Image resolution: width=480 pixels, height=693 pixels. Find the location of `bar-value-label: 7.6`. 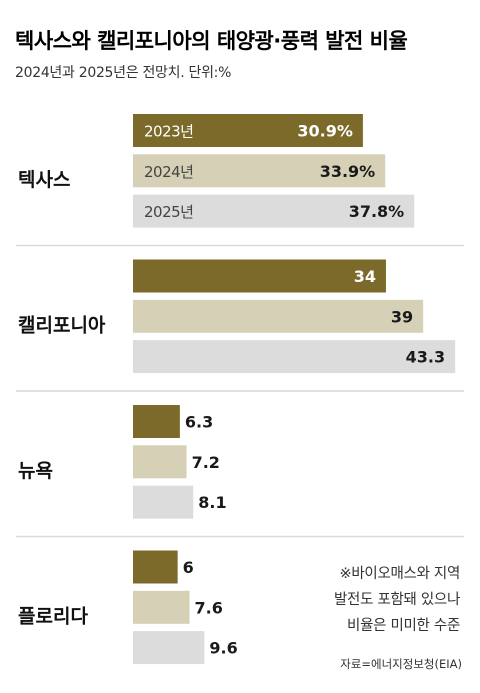

bar-value-label: 7.6 is located at coordinates (209, 607).